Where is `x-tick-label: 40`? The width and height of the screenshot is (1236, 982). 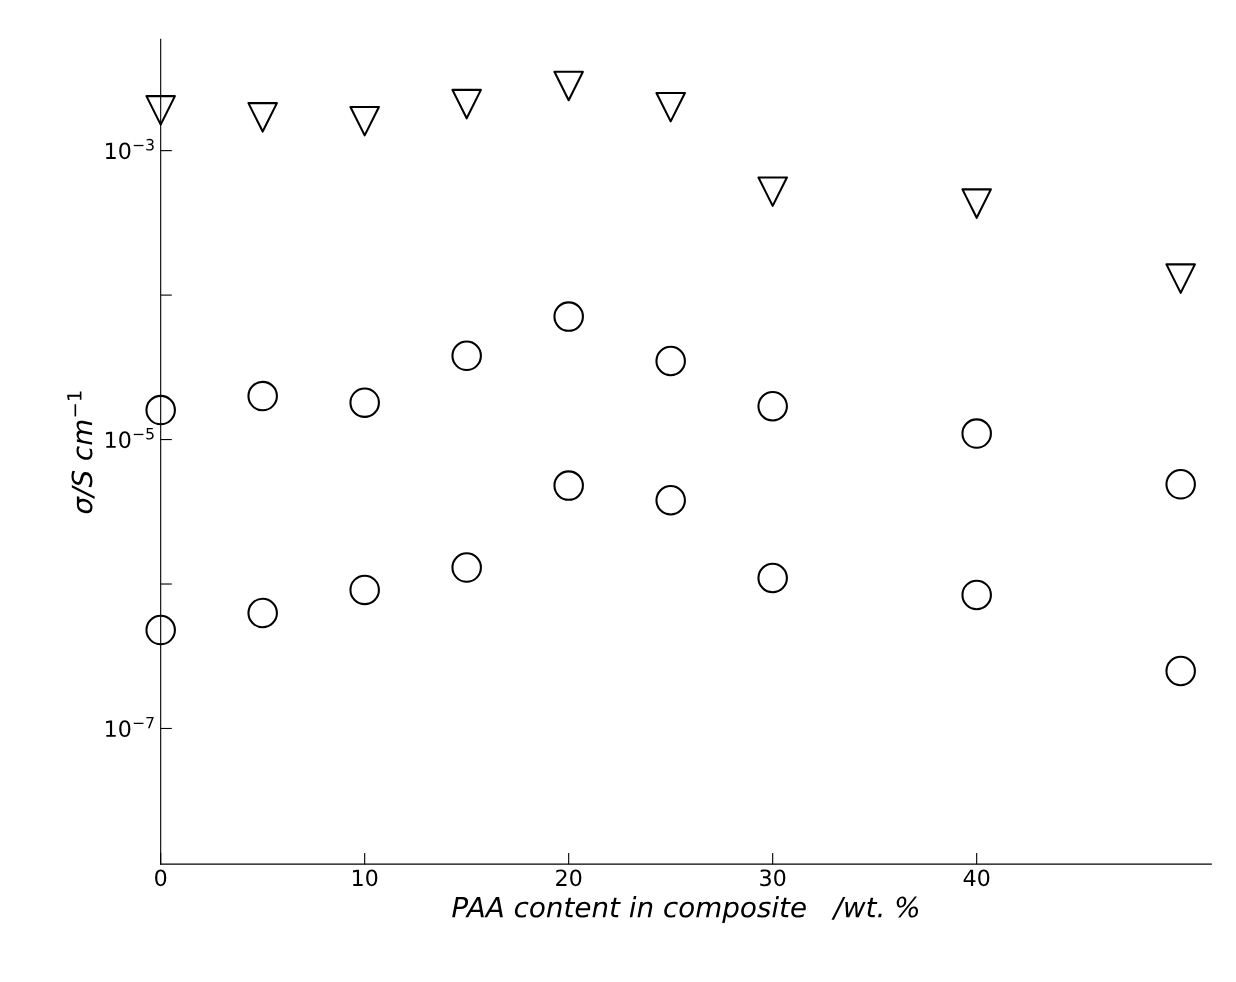
x-tick-label: 40 is located at coordinates (976, 878).